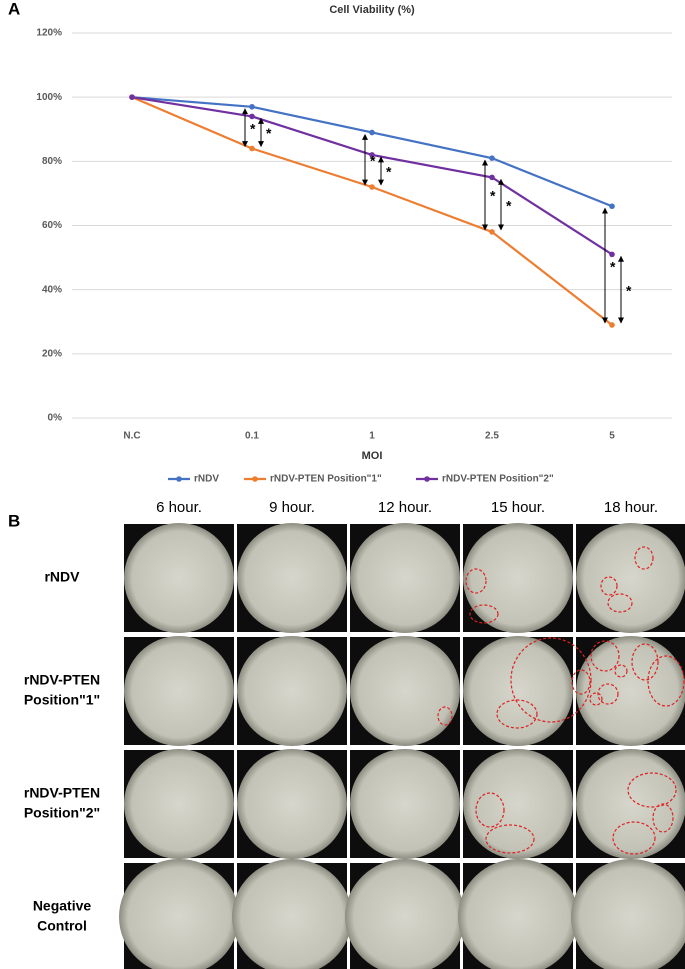  Describe the element at coordinates (131, 436) in the screenshot. I see `x-tick-label: N.C` at that location.